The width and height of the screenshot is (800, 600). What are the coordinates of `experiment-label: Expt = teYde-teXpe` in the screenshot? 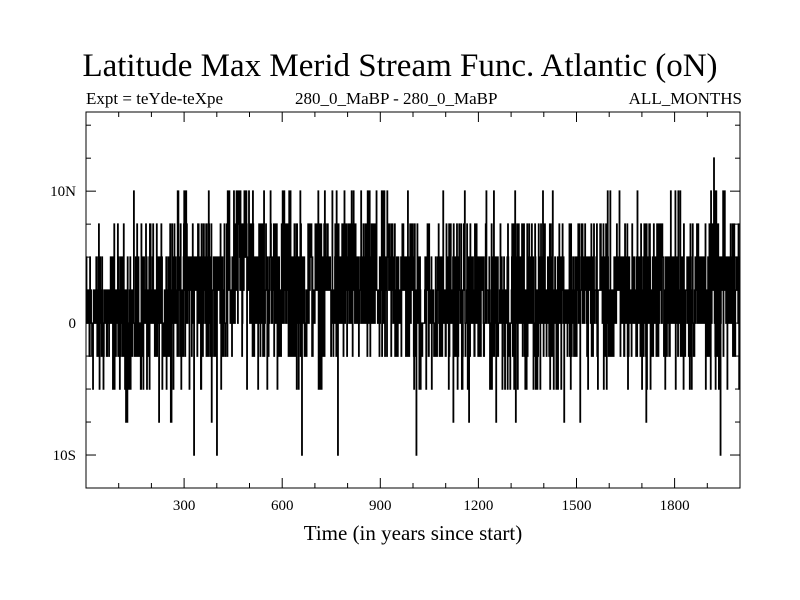 It's located at (155, 98).